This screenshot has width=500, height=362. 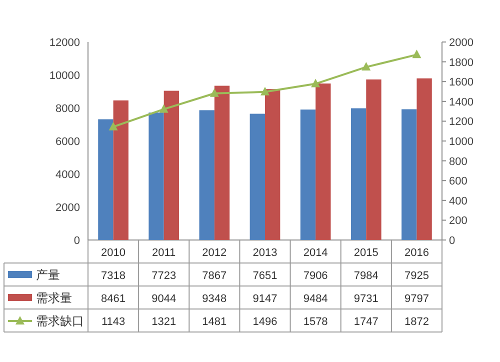 I want to click on data-label: 8461, so click(x=113, y=299).